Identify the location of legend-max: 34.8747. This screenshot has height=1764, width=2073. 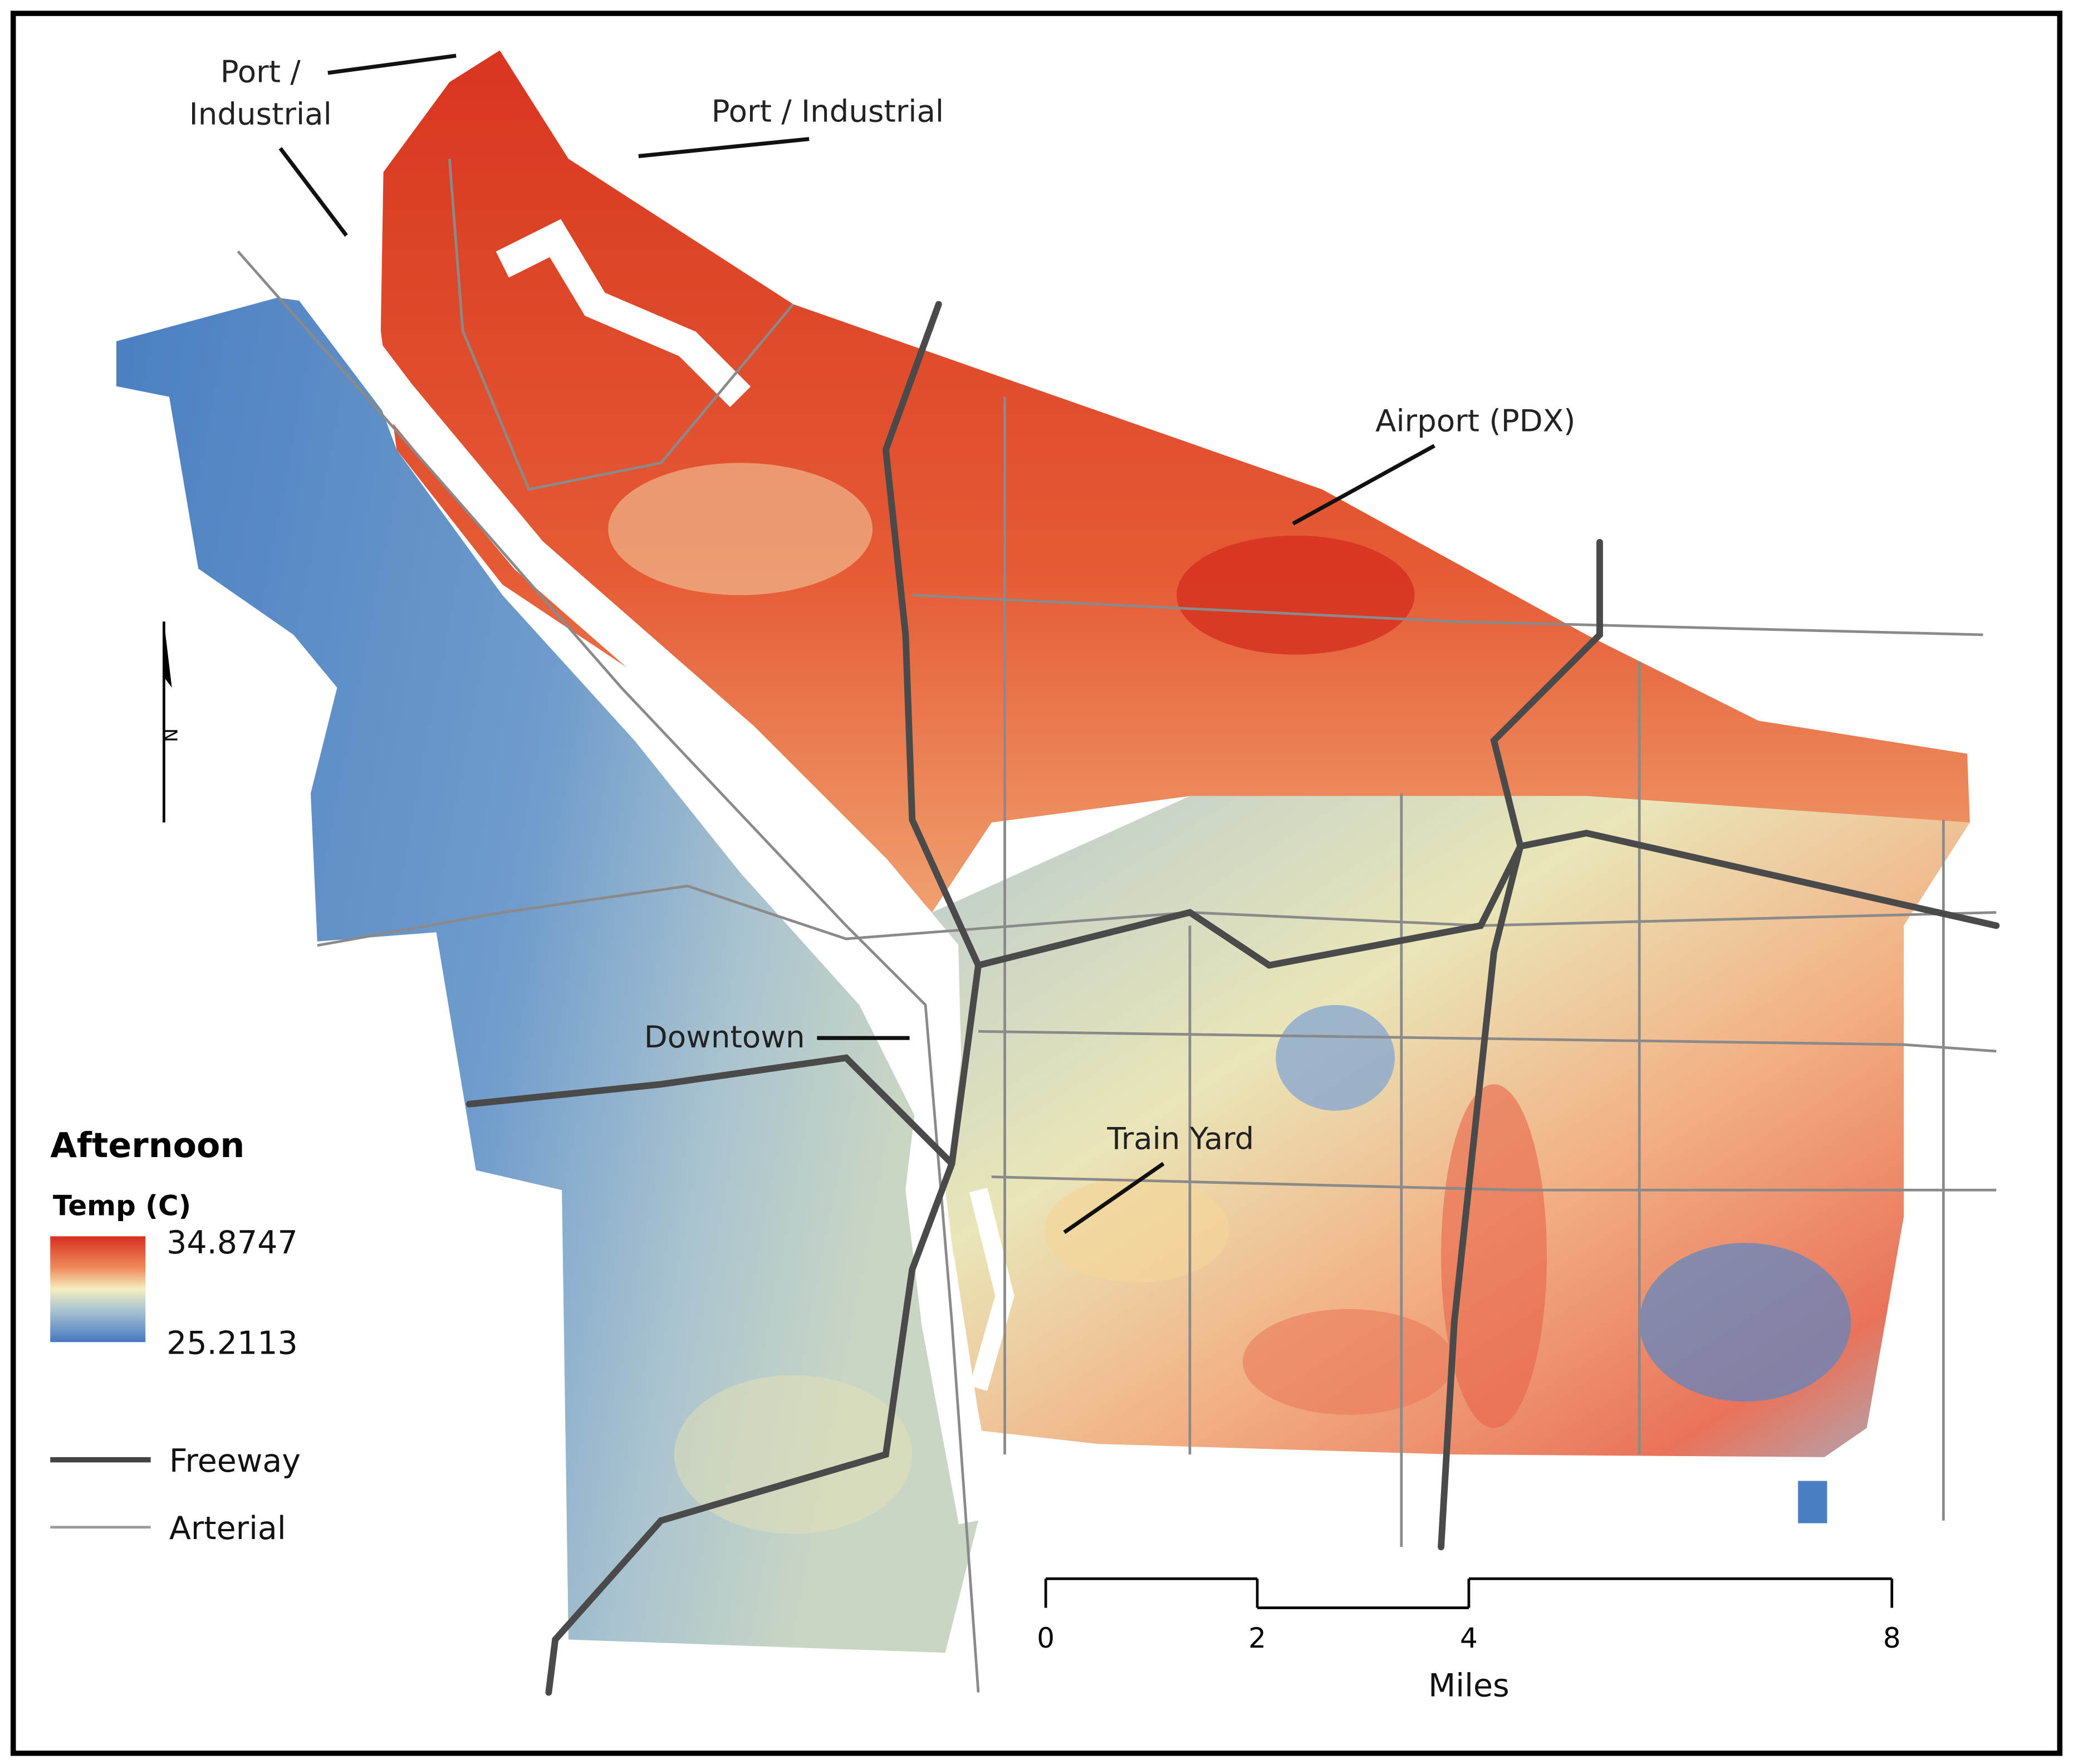
(232, 1242).